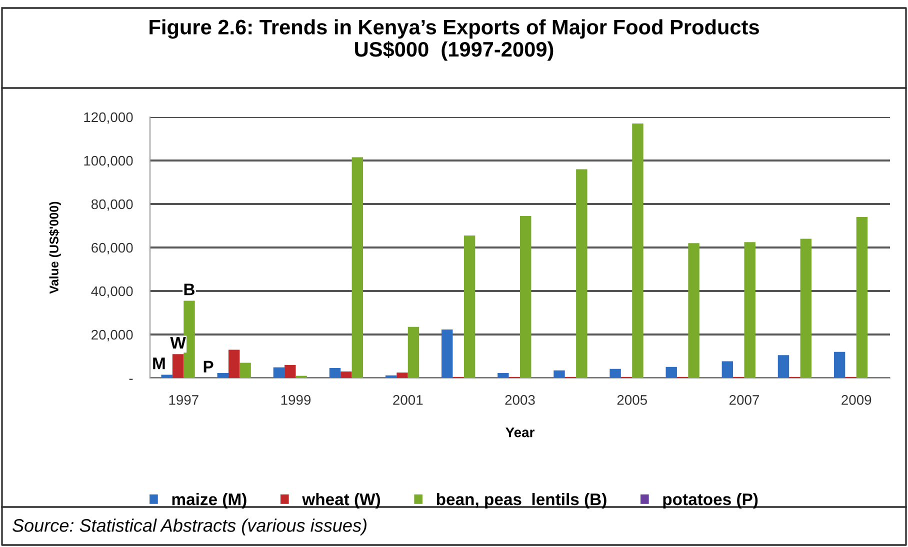  Describe the element at coordinates (520, 433) in the screenshot. I see `x-axis-title: Year` at that location.